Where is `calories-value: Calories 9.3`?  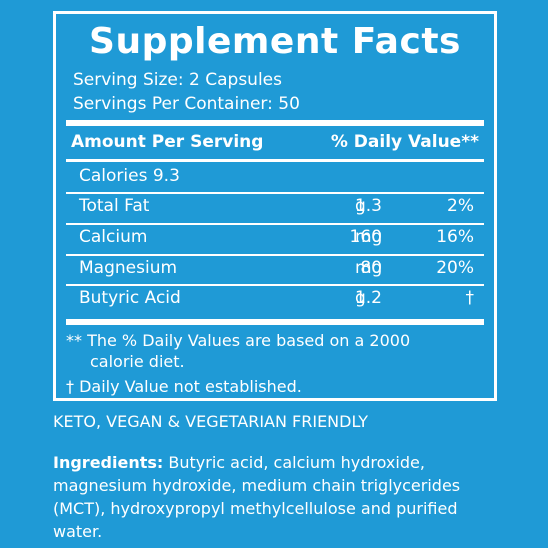 calories-value: Calories 9.3 is located at coordinates (129, 176).